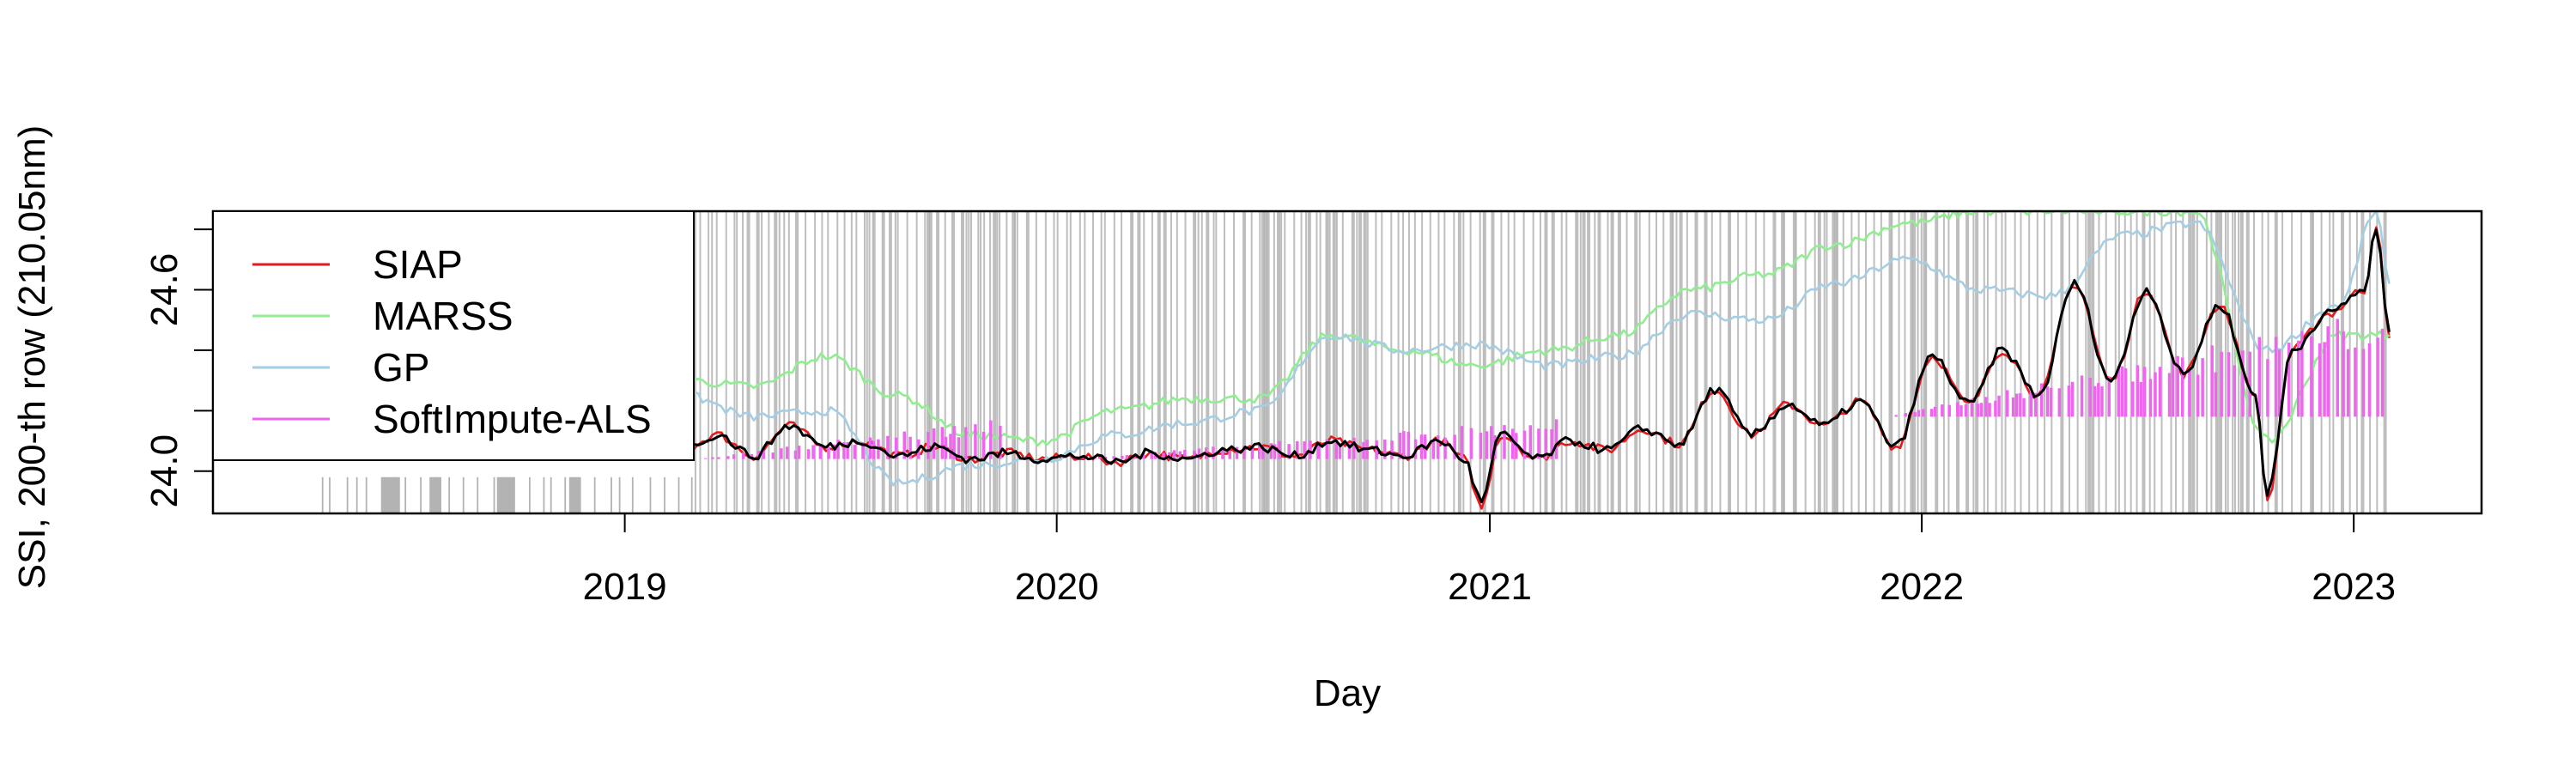 This screenshot has height=777, width=2576. I want to click on x-tick-label: 2023, so click(2354, 587).